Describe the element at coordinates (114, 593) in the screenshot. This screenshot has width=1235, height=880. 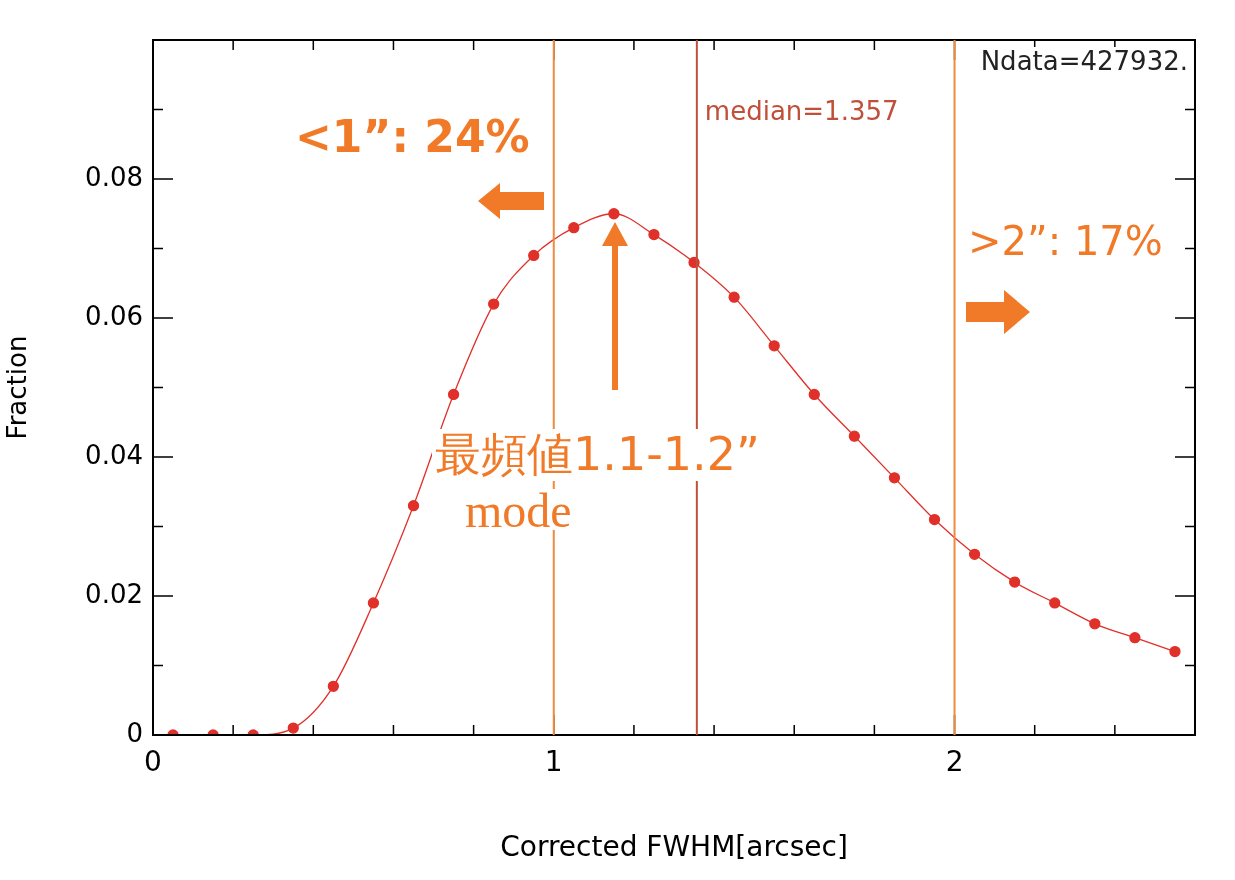
I see `y-tick-label: 0.02` at that location.